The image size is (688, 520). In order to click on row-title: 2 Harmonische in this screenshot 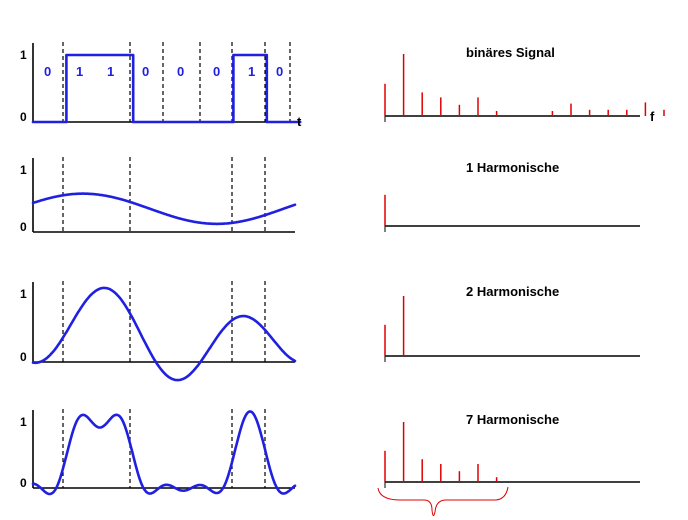, I will do `click(512, 291)`.